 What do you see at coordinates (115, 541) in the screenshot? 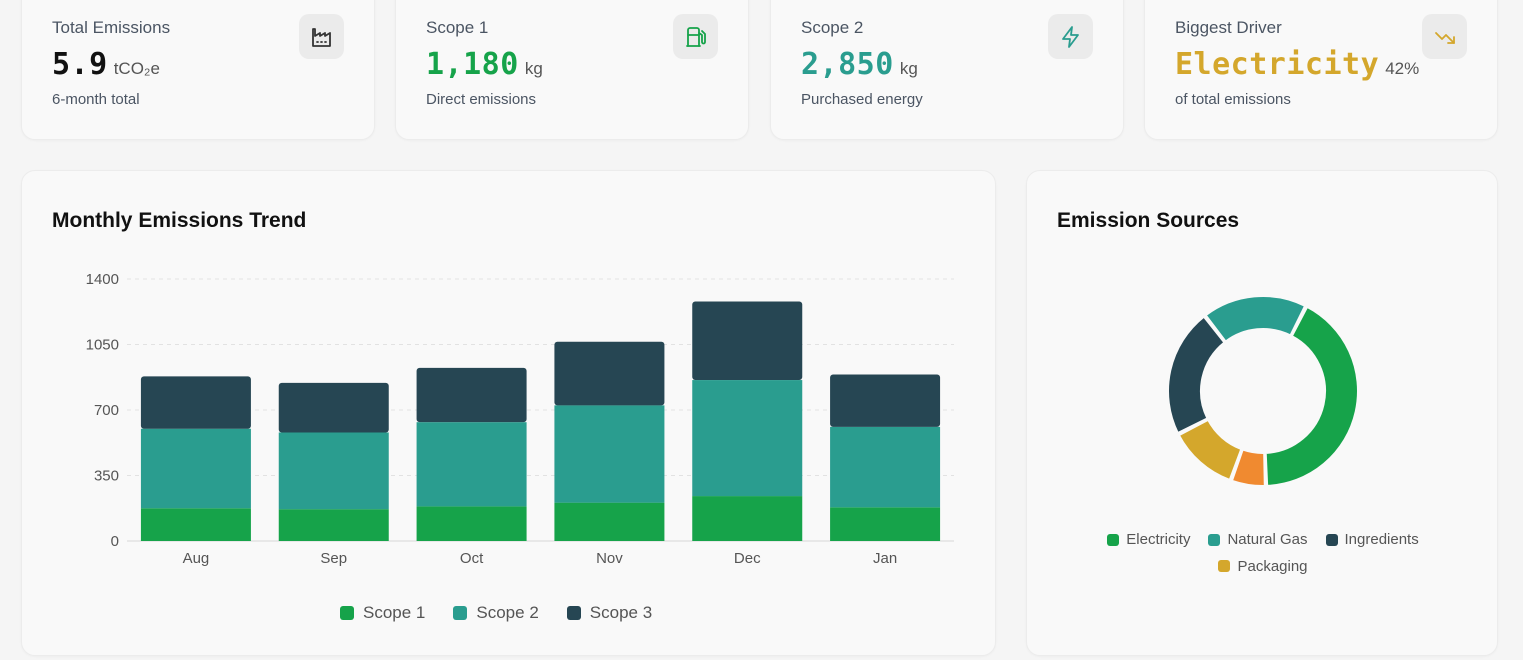
I see `y-tick-label: 0` at bounding box center [115, 541].